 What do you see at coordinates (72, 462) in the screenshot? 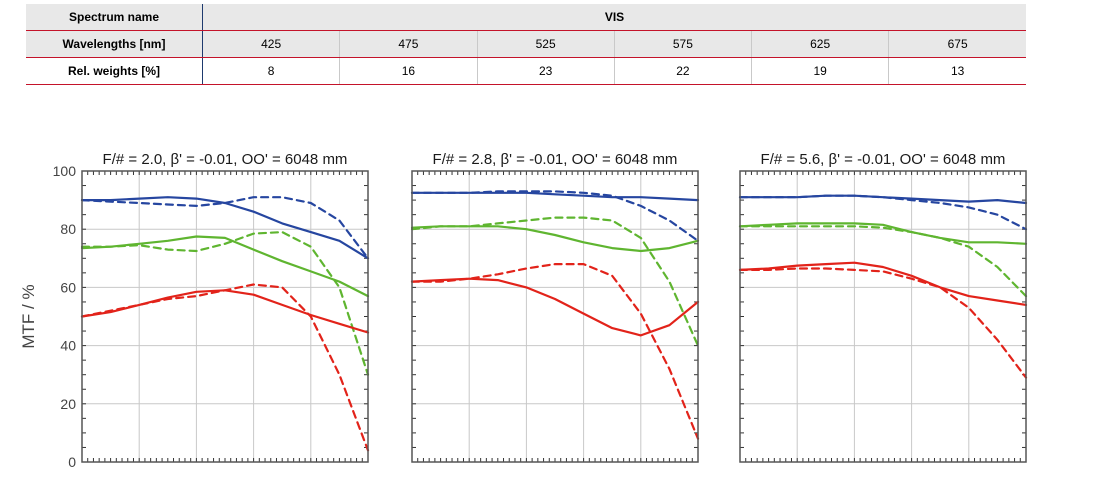
I see `y-tick-label: 0` at bounding box center [72, 462].